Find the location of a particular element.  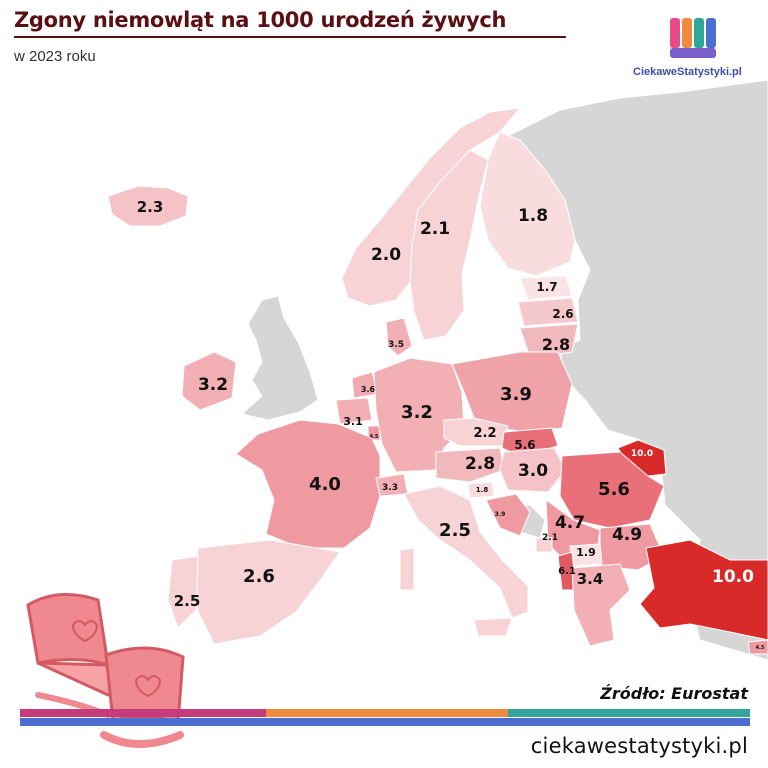

value-label-montenegro: 2.1 is located at coordinates (550, 538).